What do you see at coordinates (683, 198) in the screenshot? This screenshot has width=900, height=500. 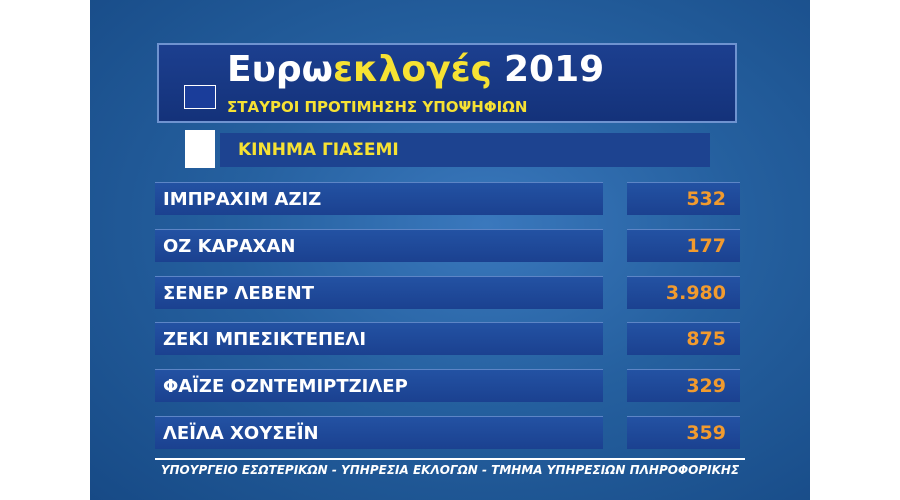 I see `votes-bar: 532` at bounding box center [683, 198].